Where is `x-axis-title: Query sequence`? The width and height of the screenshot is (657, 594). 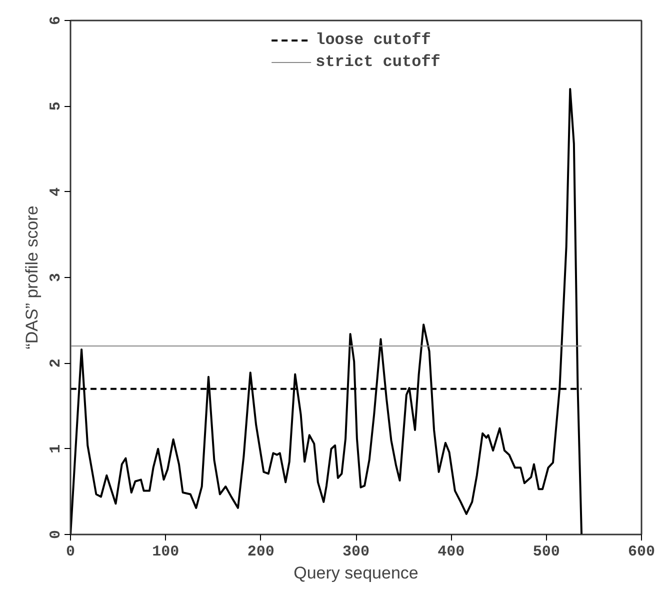
x-axis-title: Query sequence is located at coordinates (356, 573).